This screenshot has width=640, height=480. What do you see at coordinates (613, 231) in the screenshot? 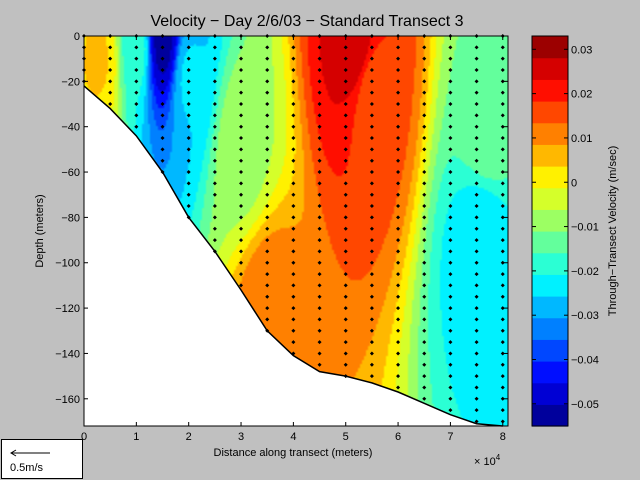
I see `colorbar-label: Through−Transect Velocity (m/sec)` at bounding box center [613, 231].